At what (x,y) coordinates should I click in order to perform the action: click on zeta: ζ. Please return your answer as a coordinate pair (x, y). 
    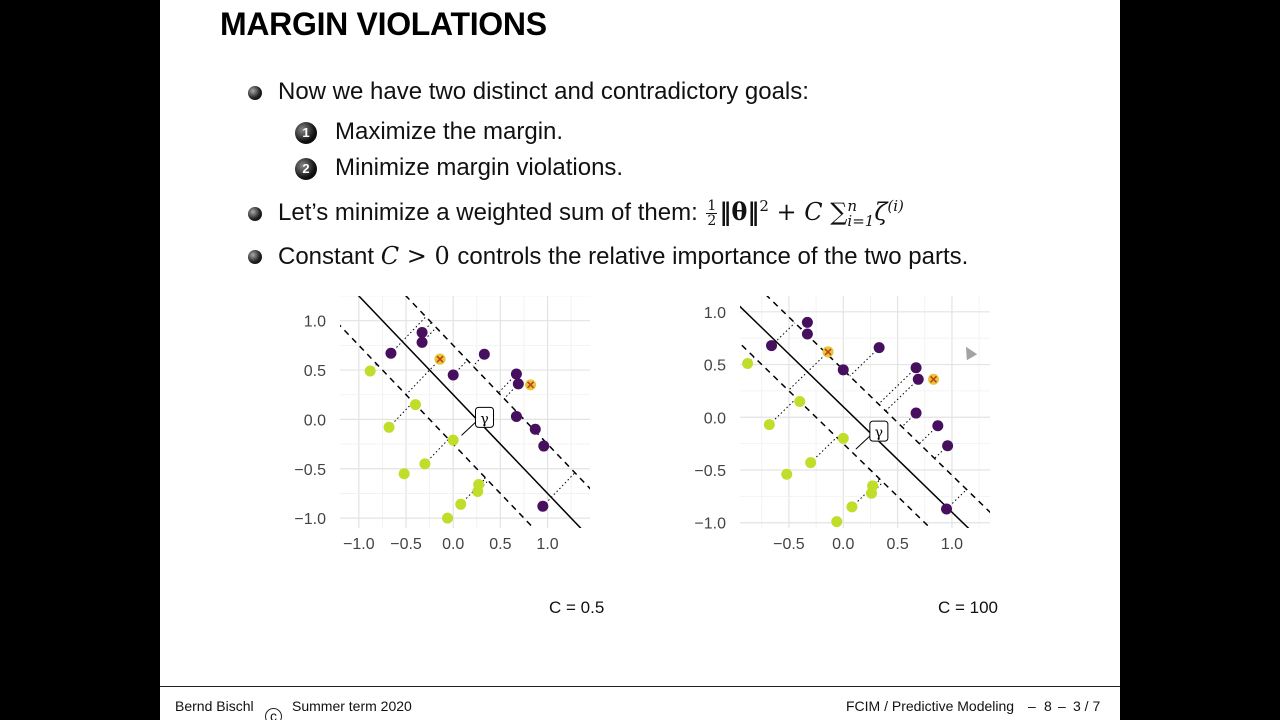
    Looking at the image, I should click on (881, 212).